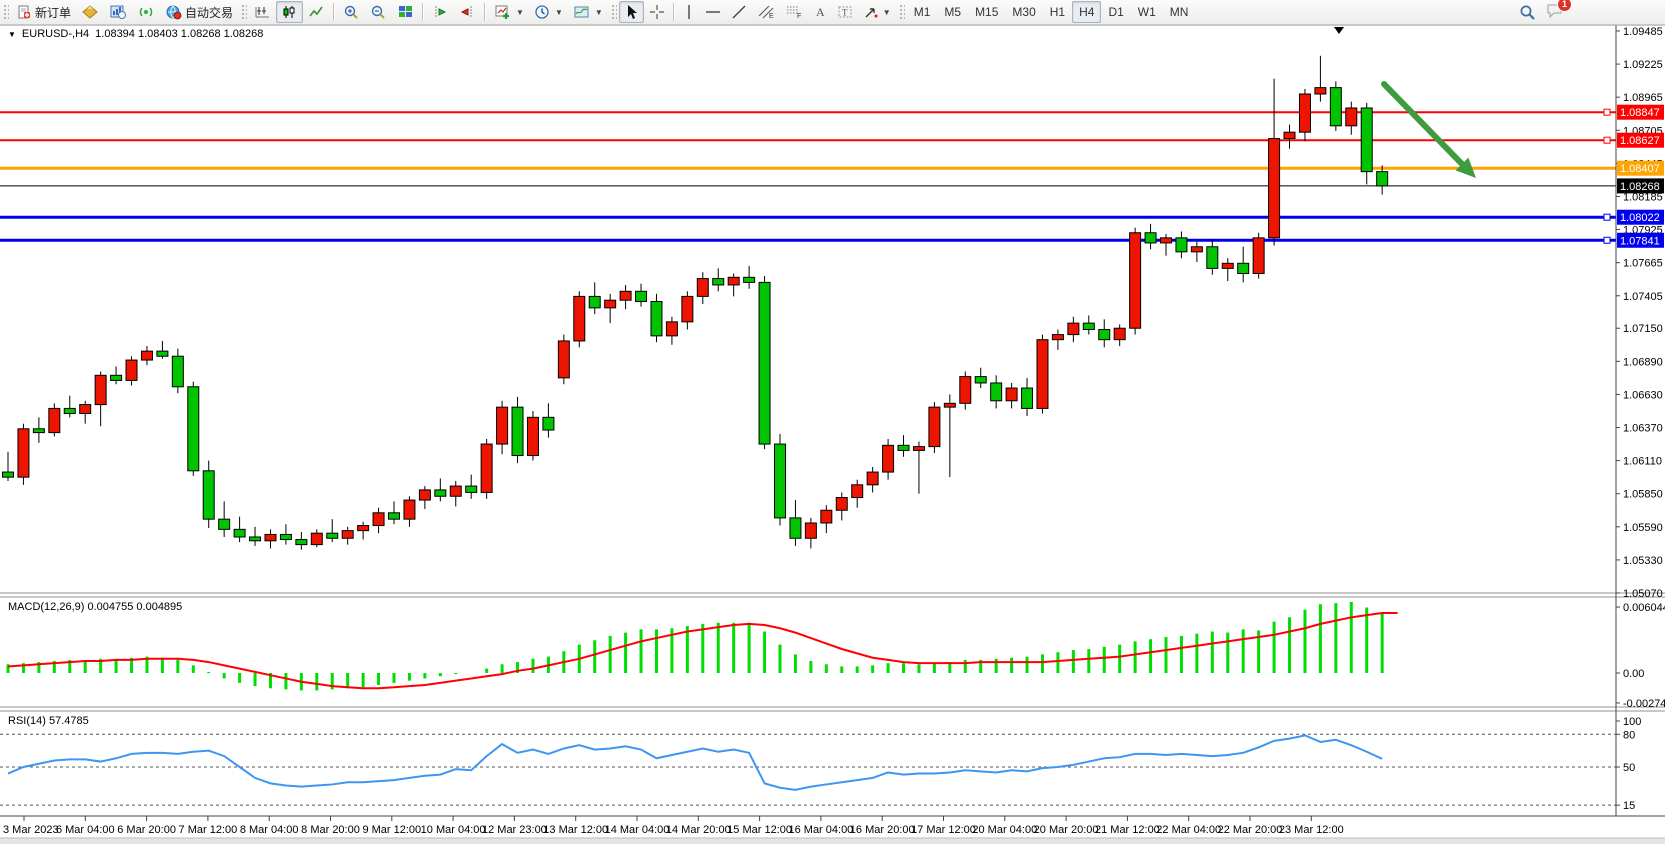  Describe the element at coordinates (832, 841) in the screenshot. I see `horizontal-scrollbar` at that location.